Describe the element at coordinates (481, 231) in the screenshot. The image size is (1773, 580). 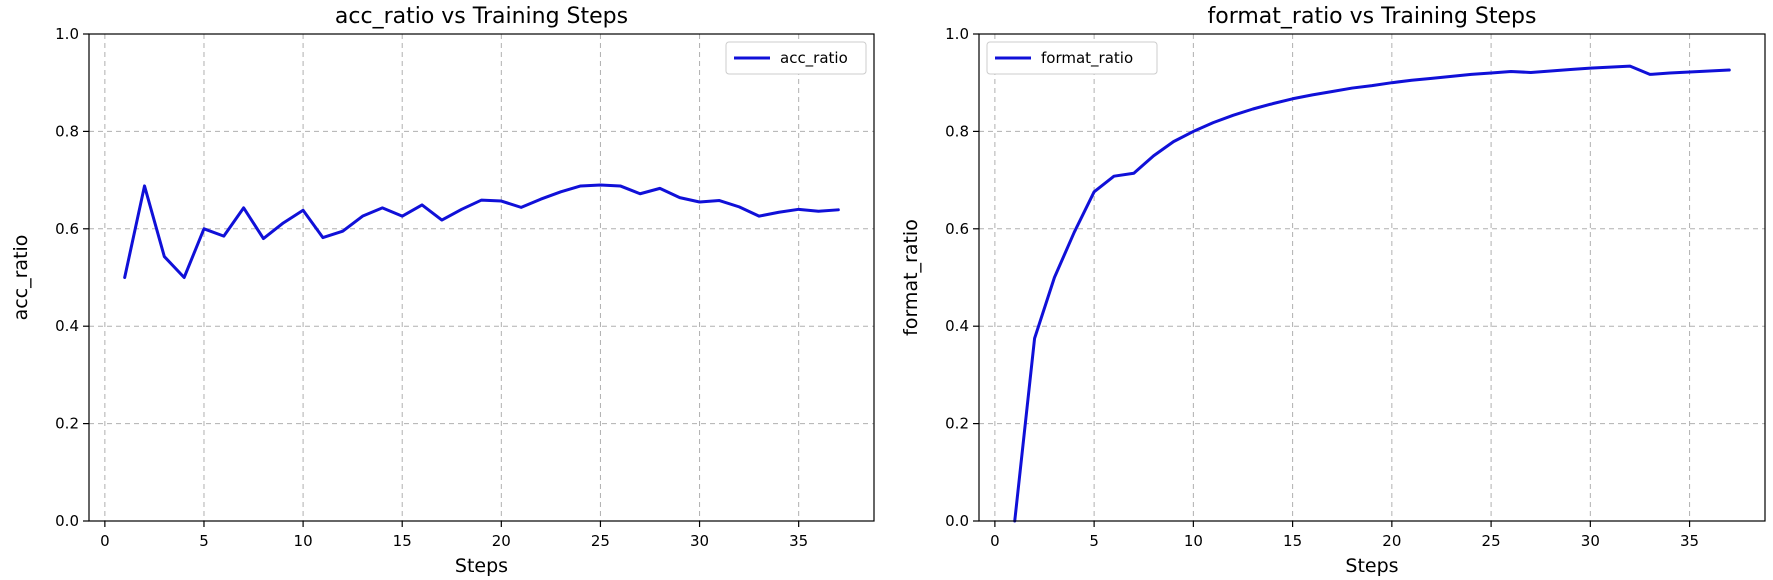
I see `series-line-acc_ratio` at that location.